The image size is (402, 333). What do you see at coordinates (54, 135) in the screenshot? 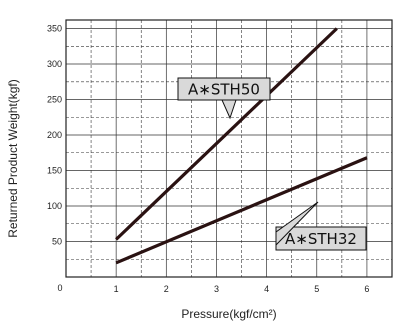
I see `y-tick-label: 200` at bounding box center [54, 135].